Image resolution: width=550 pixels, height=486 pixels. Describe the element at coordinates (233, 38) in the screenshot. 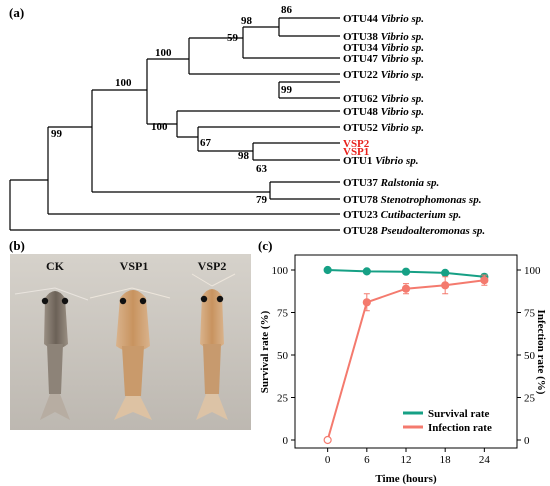

I see `bootstrap-value: 59` at that location.